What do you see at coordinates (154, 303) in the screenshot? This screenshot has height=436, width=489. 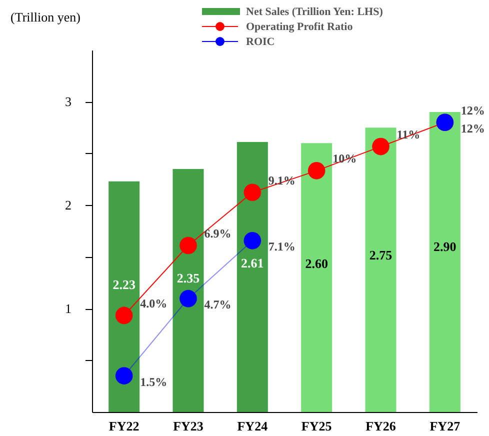 I see `data-label: 4.0%` at bounding box center [154, 303].